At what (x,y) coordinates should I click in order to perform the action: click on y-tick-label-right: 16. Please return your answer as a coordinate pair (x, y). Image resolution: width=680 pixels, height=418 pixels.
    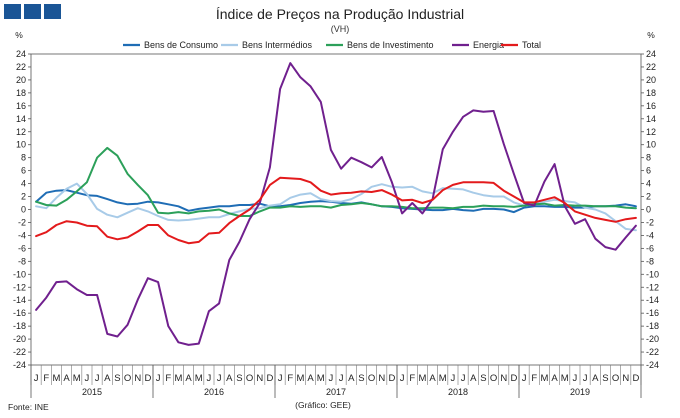
    Looking at the image, I should click on (651, 106).